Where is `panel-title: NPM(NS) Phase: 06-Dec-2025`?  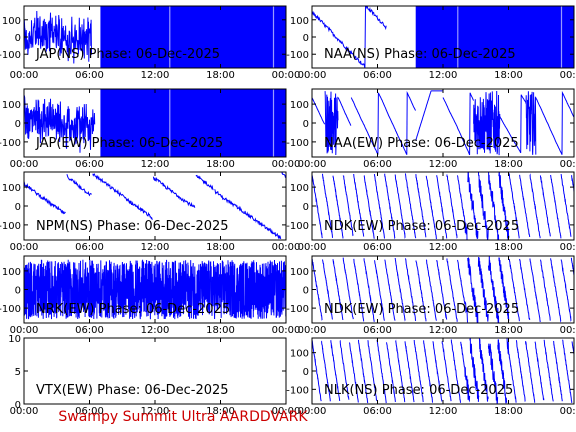
panel-title: NPM(NS) Phase: 06-Dec-2025 is located at coordinates (132, 226).